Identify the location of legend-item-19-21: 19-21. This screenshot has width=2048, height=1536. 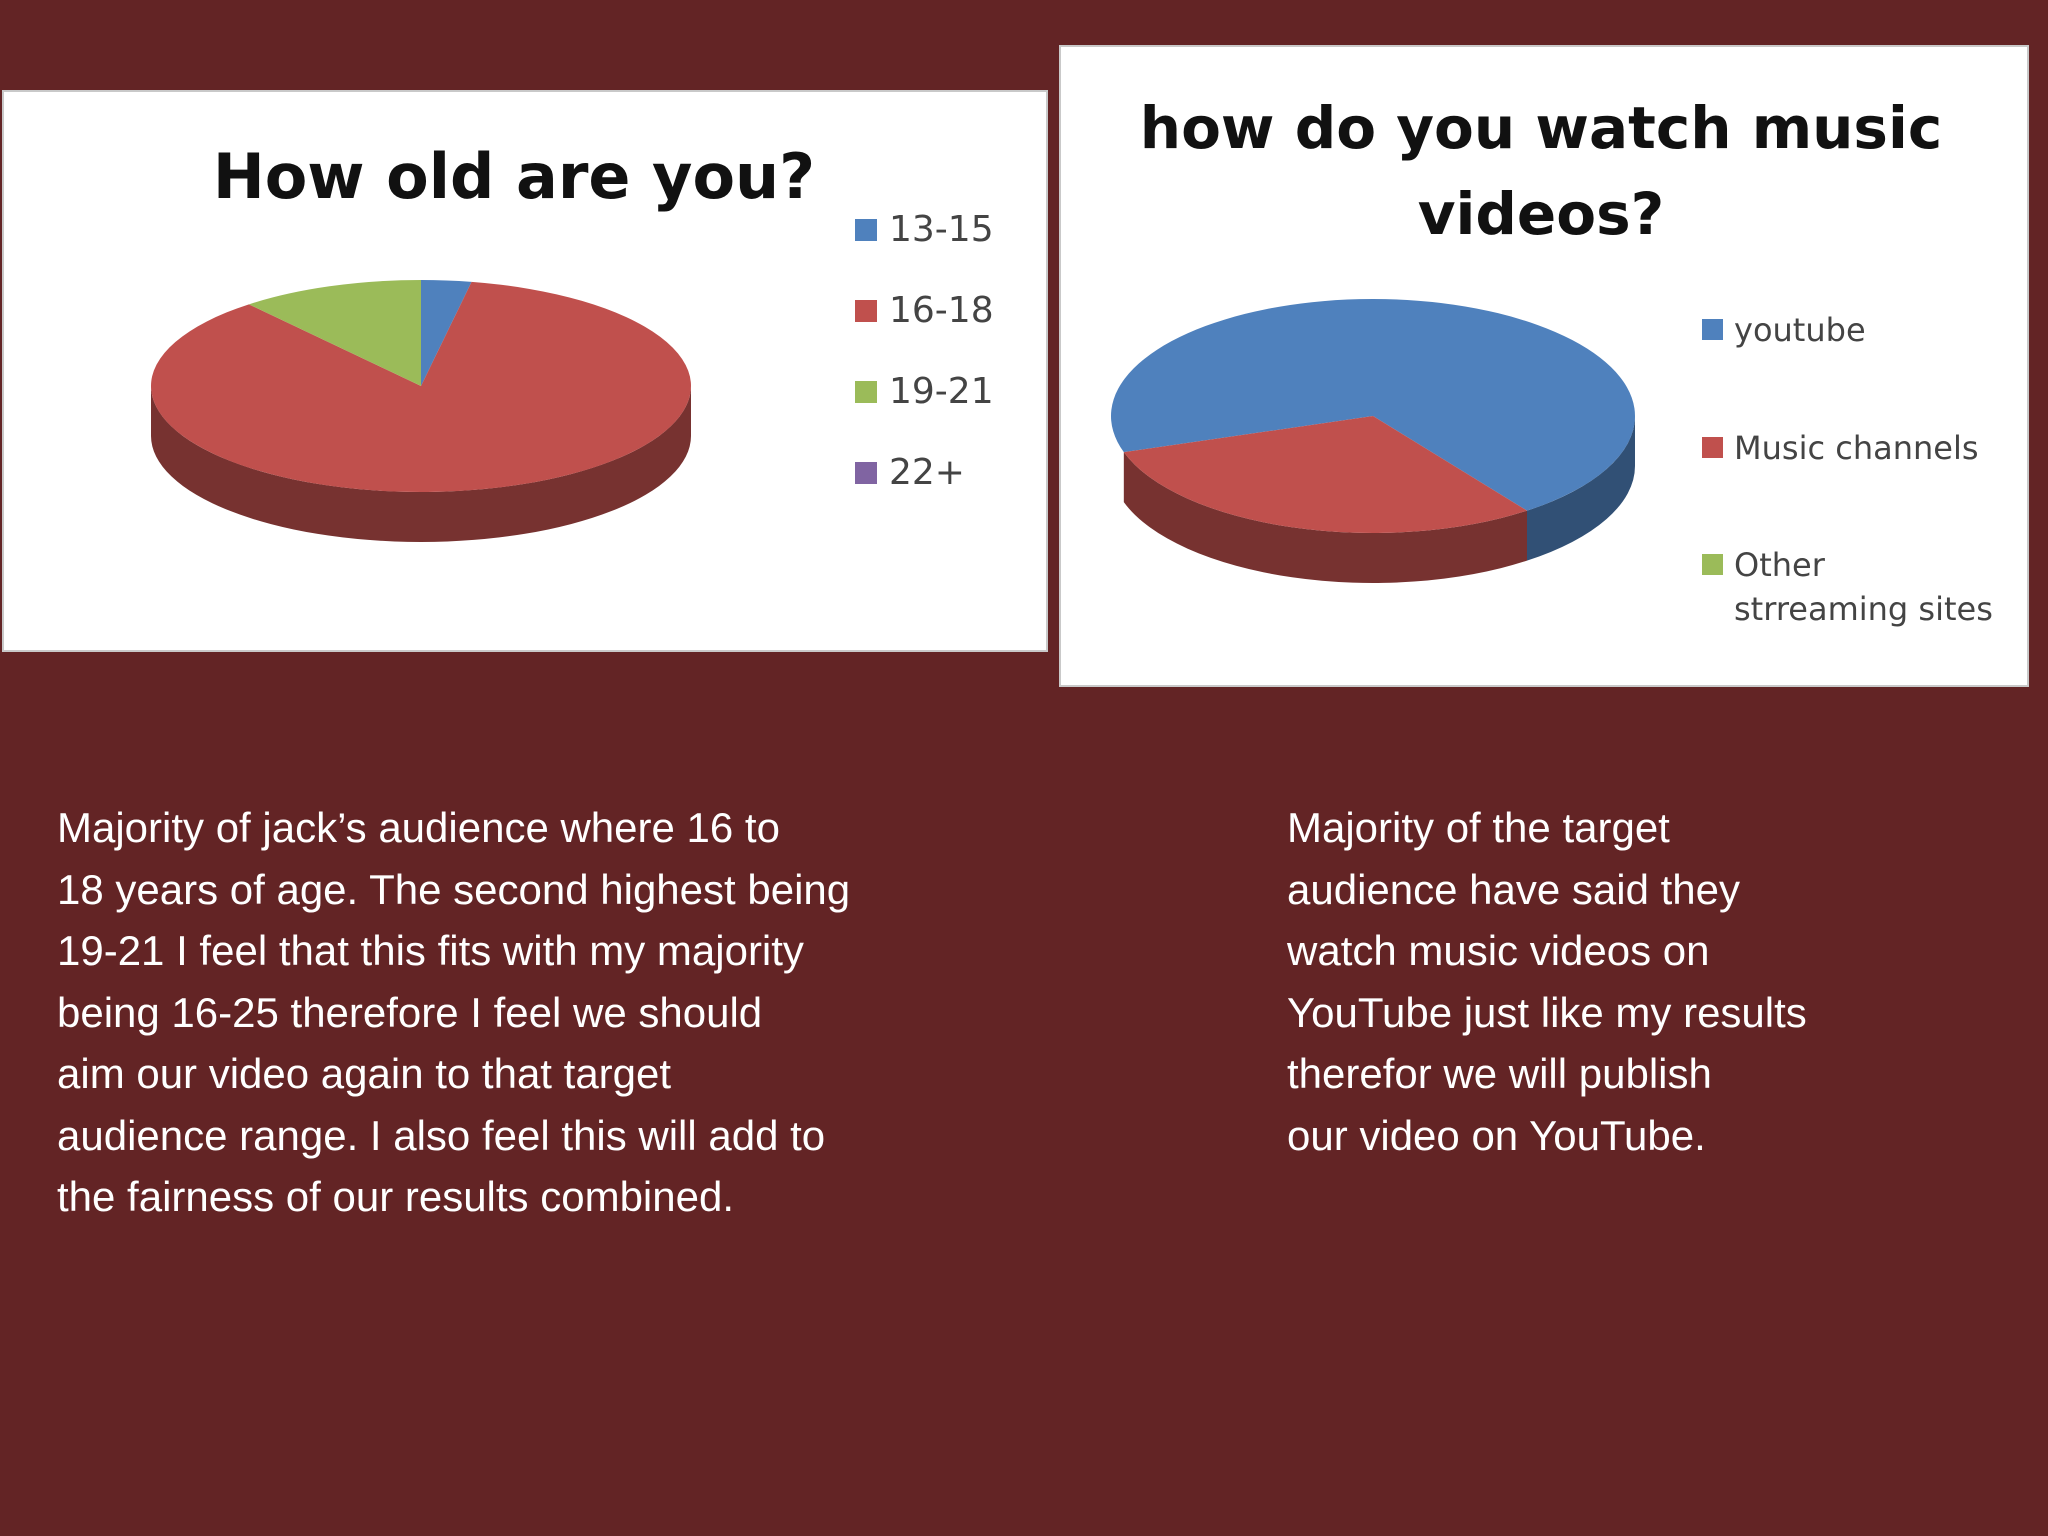
(924, 410).